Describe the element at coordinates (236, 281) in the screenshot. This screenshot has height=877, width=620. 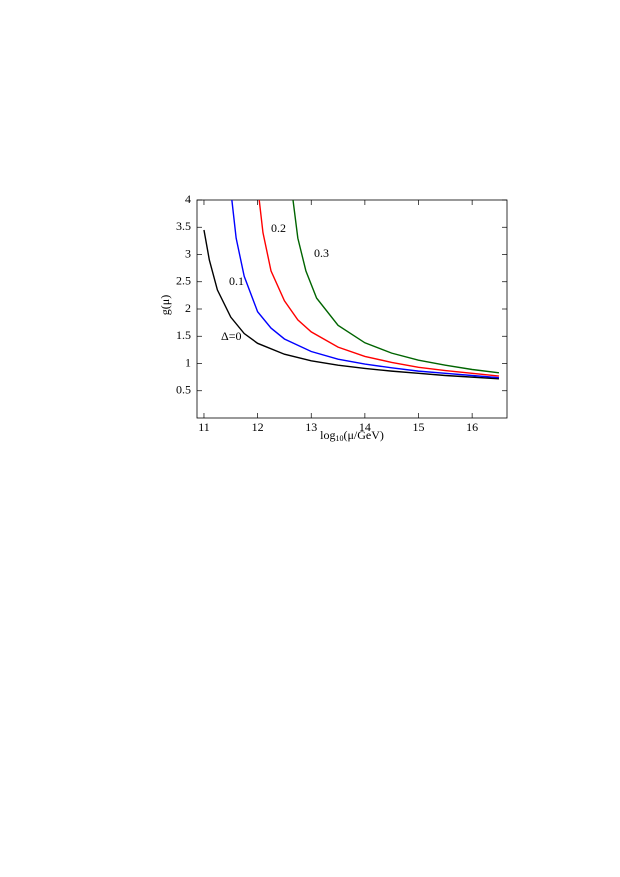
I see `curve-label: 0.1` at that location.